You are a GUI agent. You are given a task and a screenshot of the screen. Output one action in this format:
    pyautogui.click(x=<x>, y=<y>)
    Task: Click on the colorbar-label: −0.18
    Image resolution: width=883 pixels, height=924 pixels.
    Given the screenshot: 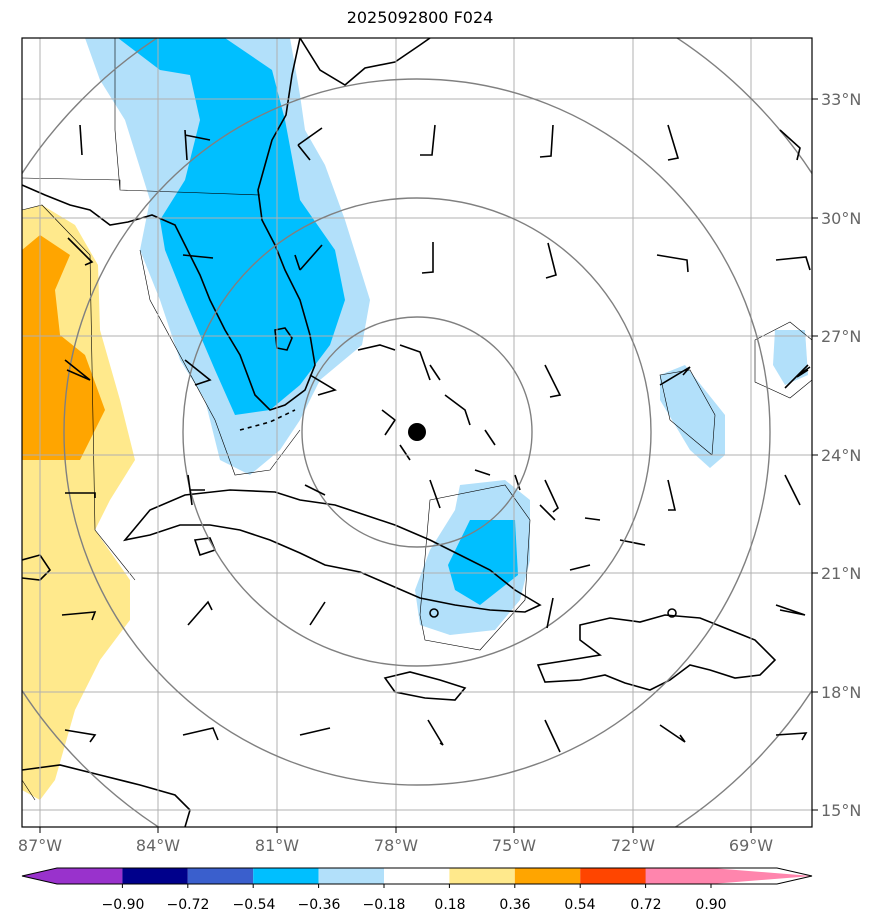 What is the action you would take?
    pyautogui.click(x=384, y=905)
    